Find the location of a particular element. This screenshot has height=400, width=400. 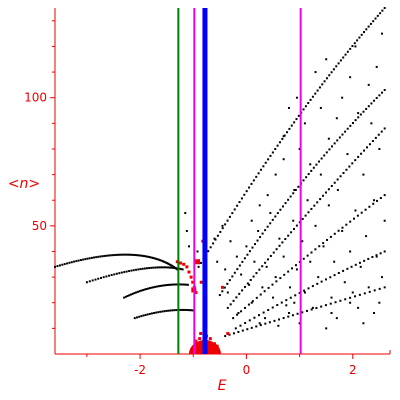

x-tick-label: 0 is located at coordinates (247, 370).